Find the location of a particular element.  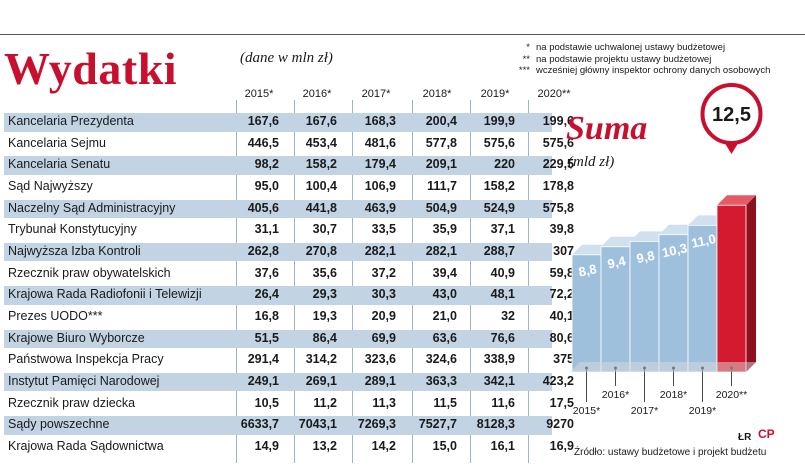

year-header: 2015* is located at coordinates (259, 94).